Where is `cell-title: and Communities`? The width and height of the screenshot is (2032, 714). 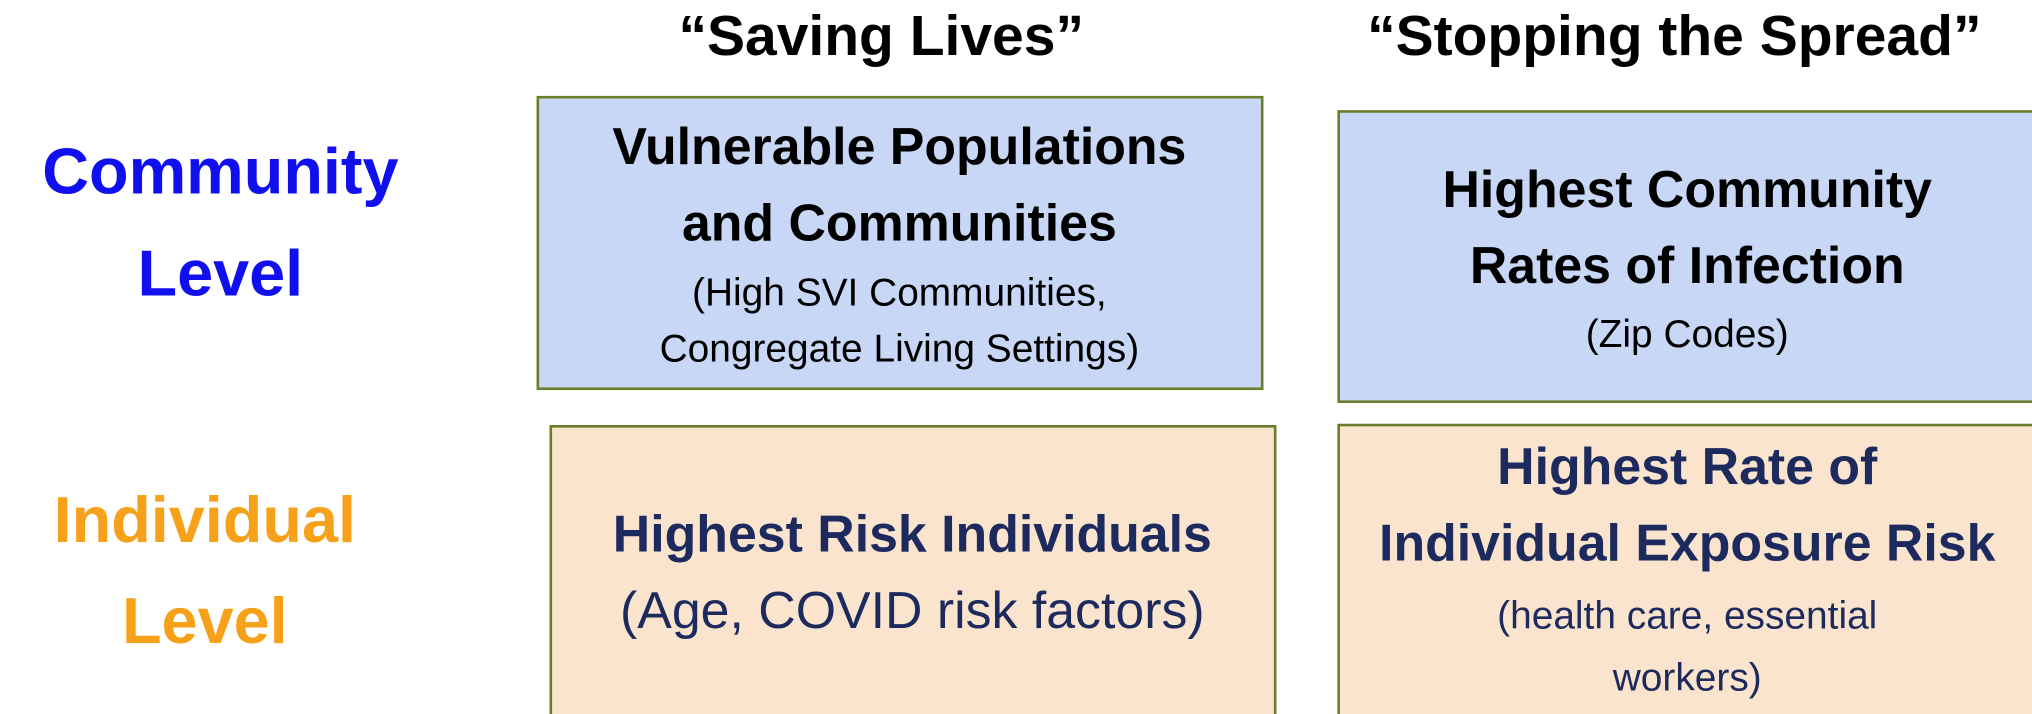 cell-title: and Communities is located at coordinates (899, 222).